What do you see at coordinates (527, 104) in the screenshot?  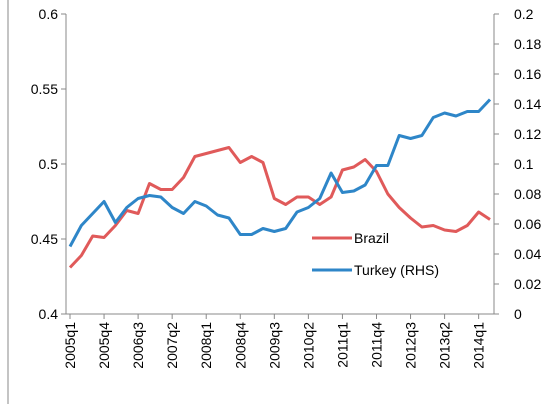 I see `y2-tick-label: 0.14` at bounding box center [527, 104].